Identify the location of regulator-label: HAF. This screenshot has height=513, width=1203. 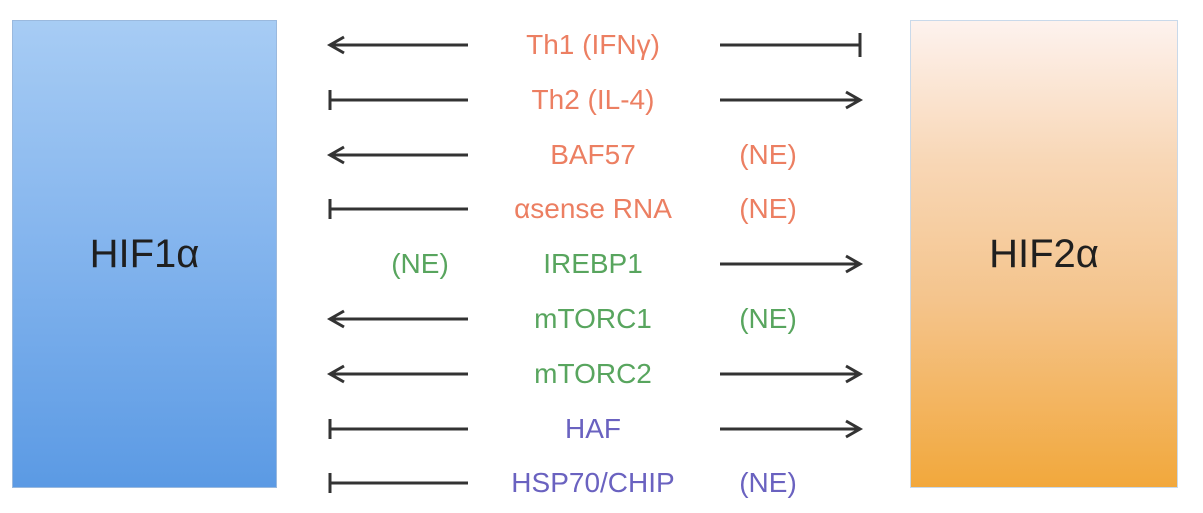
(593, 428).